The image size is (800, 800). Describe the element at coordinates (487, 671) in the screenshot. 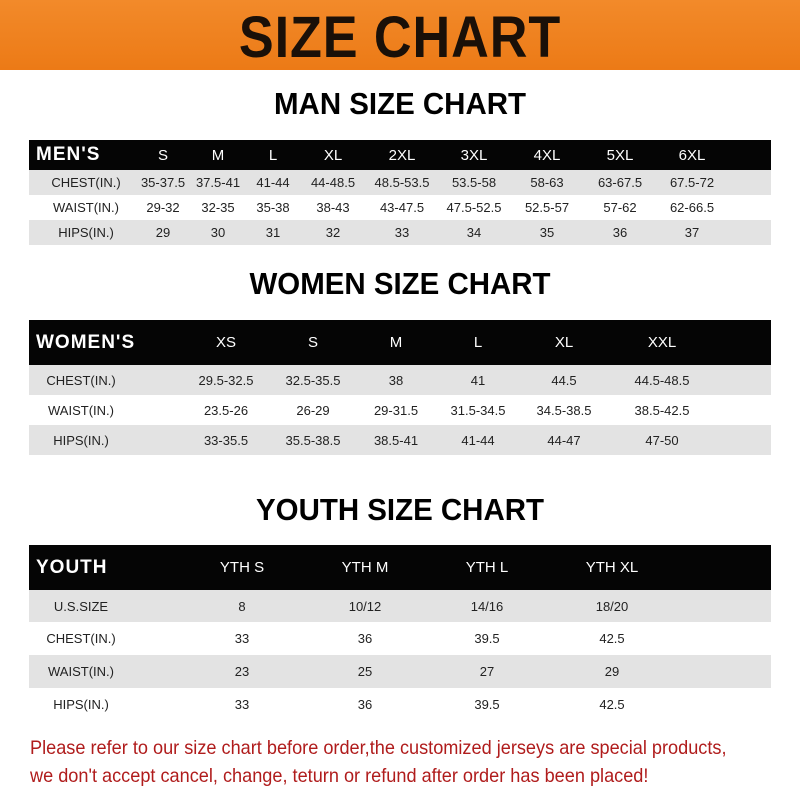

I see `measurement-cell: 27` at that location.